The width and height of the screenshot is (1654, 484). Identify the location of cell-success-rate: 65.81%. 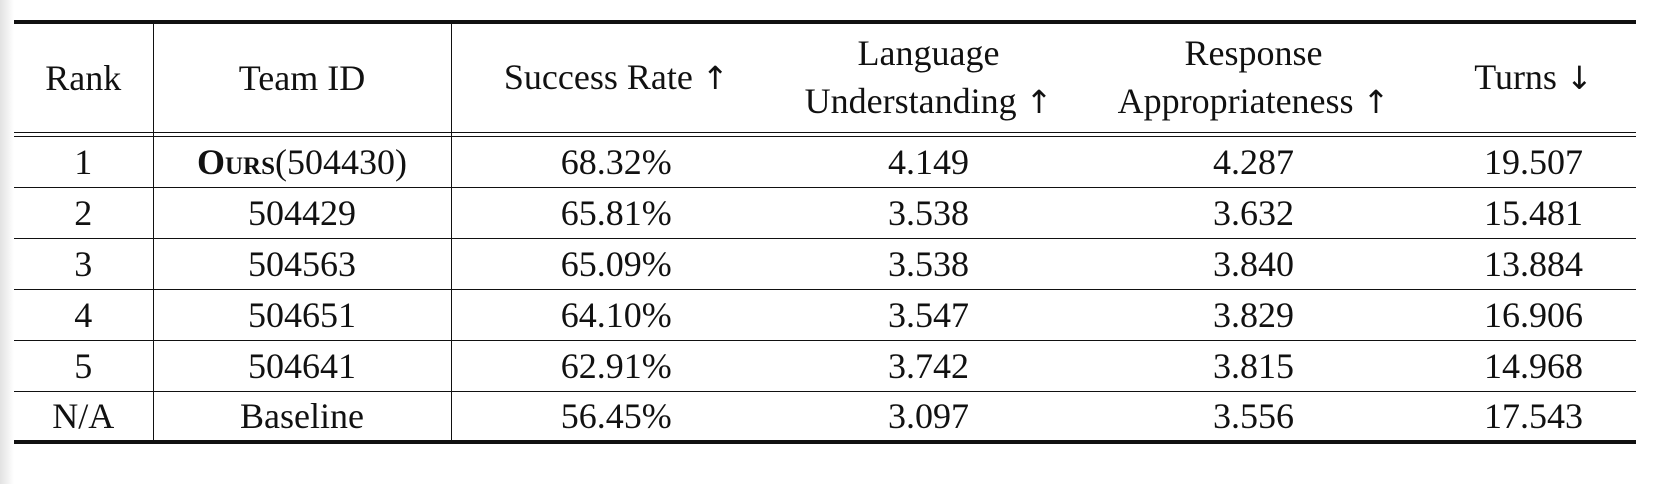
(615, 213).